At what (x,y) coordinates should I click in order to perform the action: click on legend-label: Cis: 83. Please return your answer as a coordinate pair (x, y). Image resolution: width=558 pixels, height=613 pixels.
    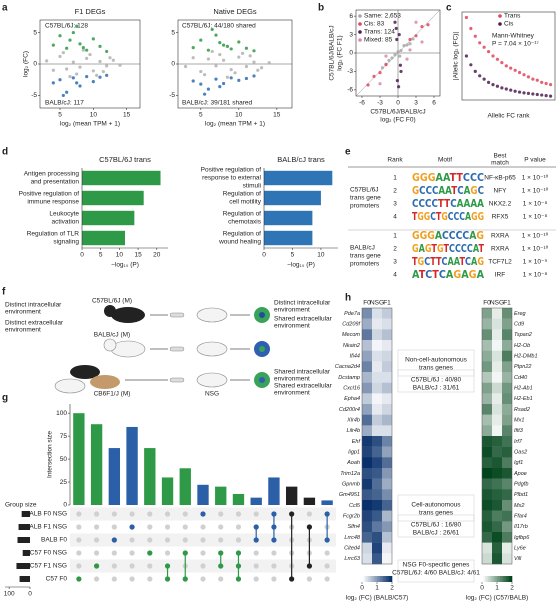
    Looking at the image, I should click on (374, 24).